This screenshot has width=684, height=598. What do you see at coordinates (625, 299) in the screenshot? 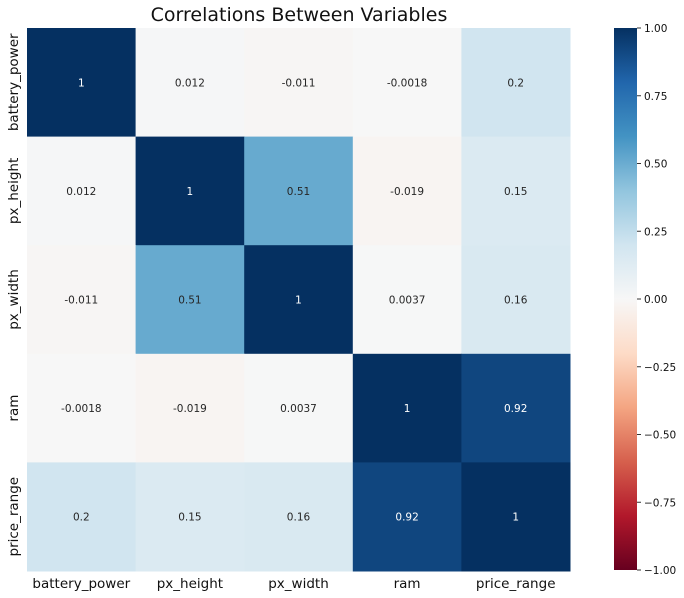
I see `colorbar-gradient` at bounding box center [625, 299].